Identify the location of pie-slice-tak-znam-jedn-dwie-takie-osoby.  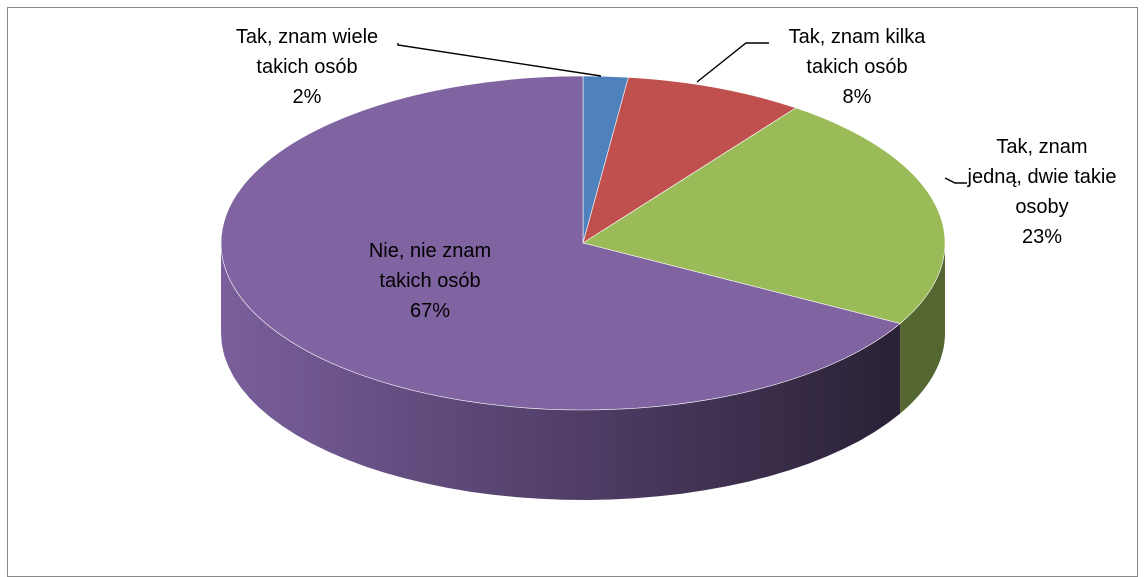
(764, 215).